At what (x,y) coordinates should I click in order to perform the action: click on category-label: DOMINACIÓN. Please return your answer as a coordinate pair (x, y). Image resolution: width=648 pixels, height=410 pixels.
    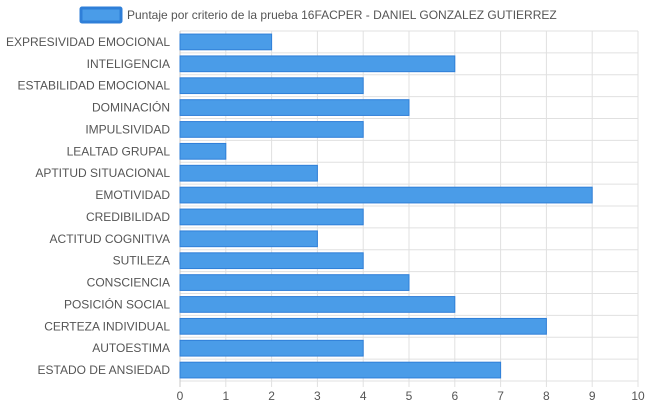
    Looking at the image, I should click on (131, 107).